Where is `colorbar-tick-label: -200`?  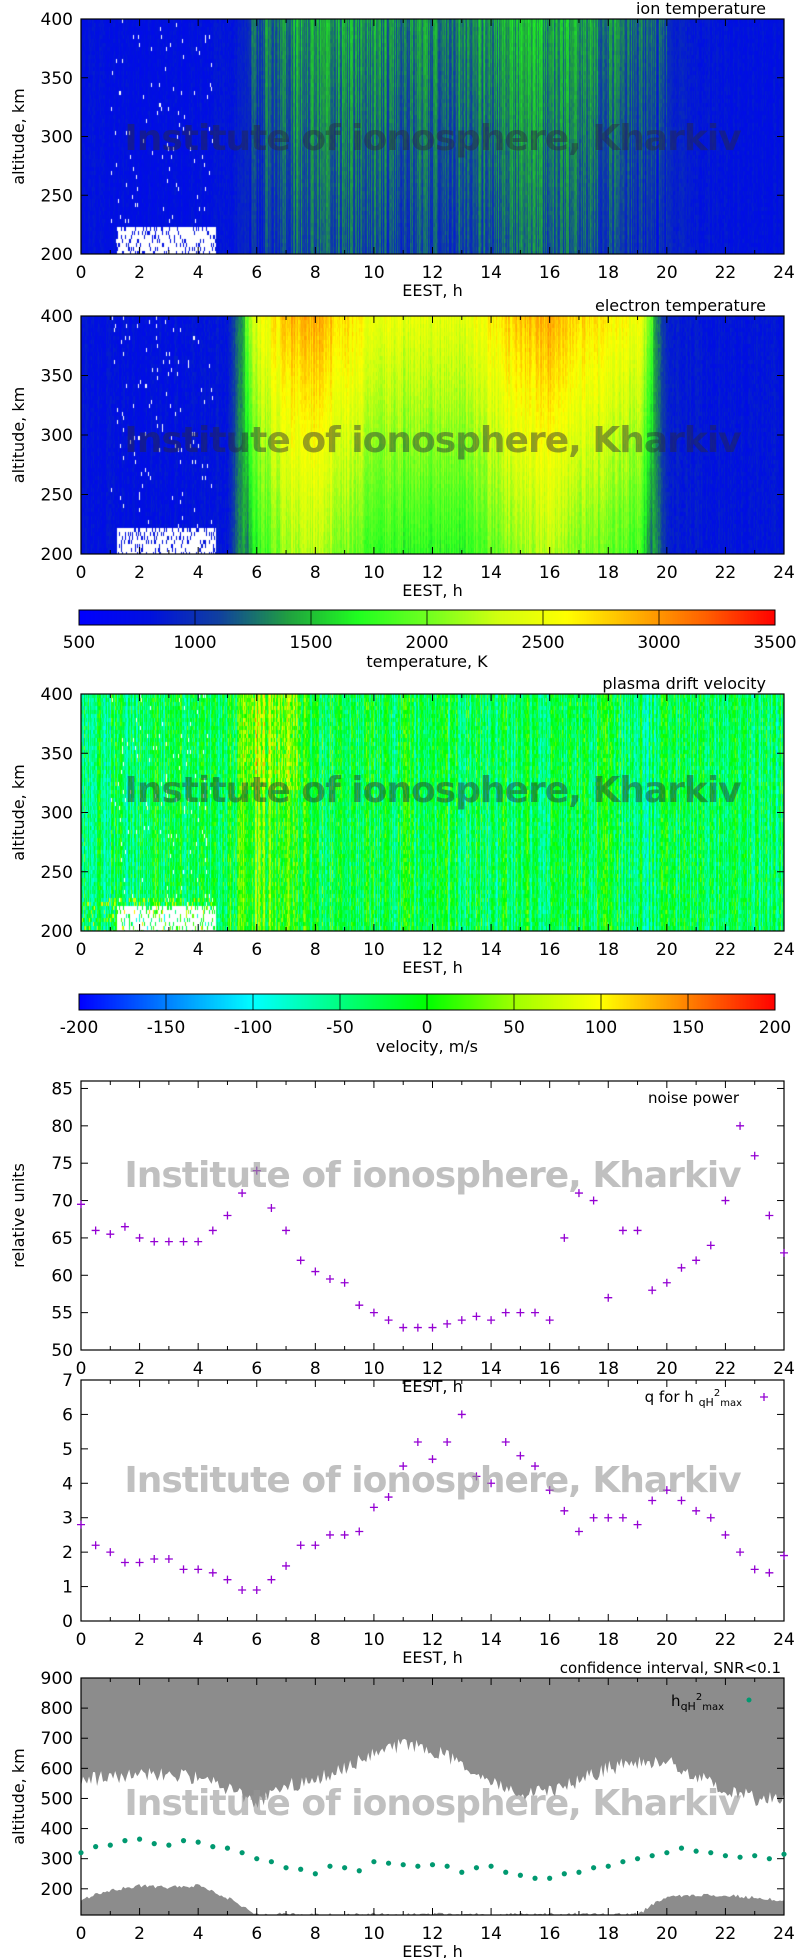
colorbar-tick-label: -200 is located at coordinates (79, 1028).